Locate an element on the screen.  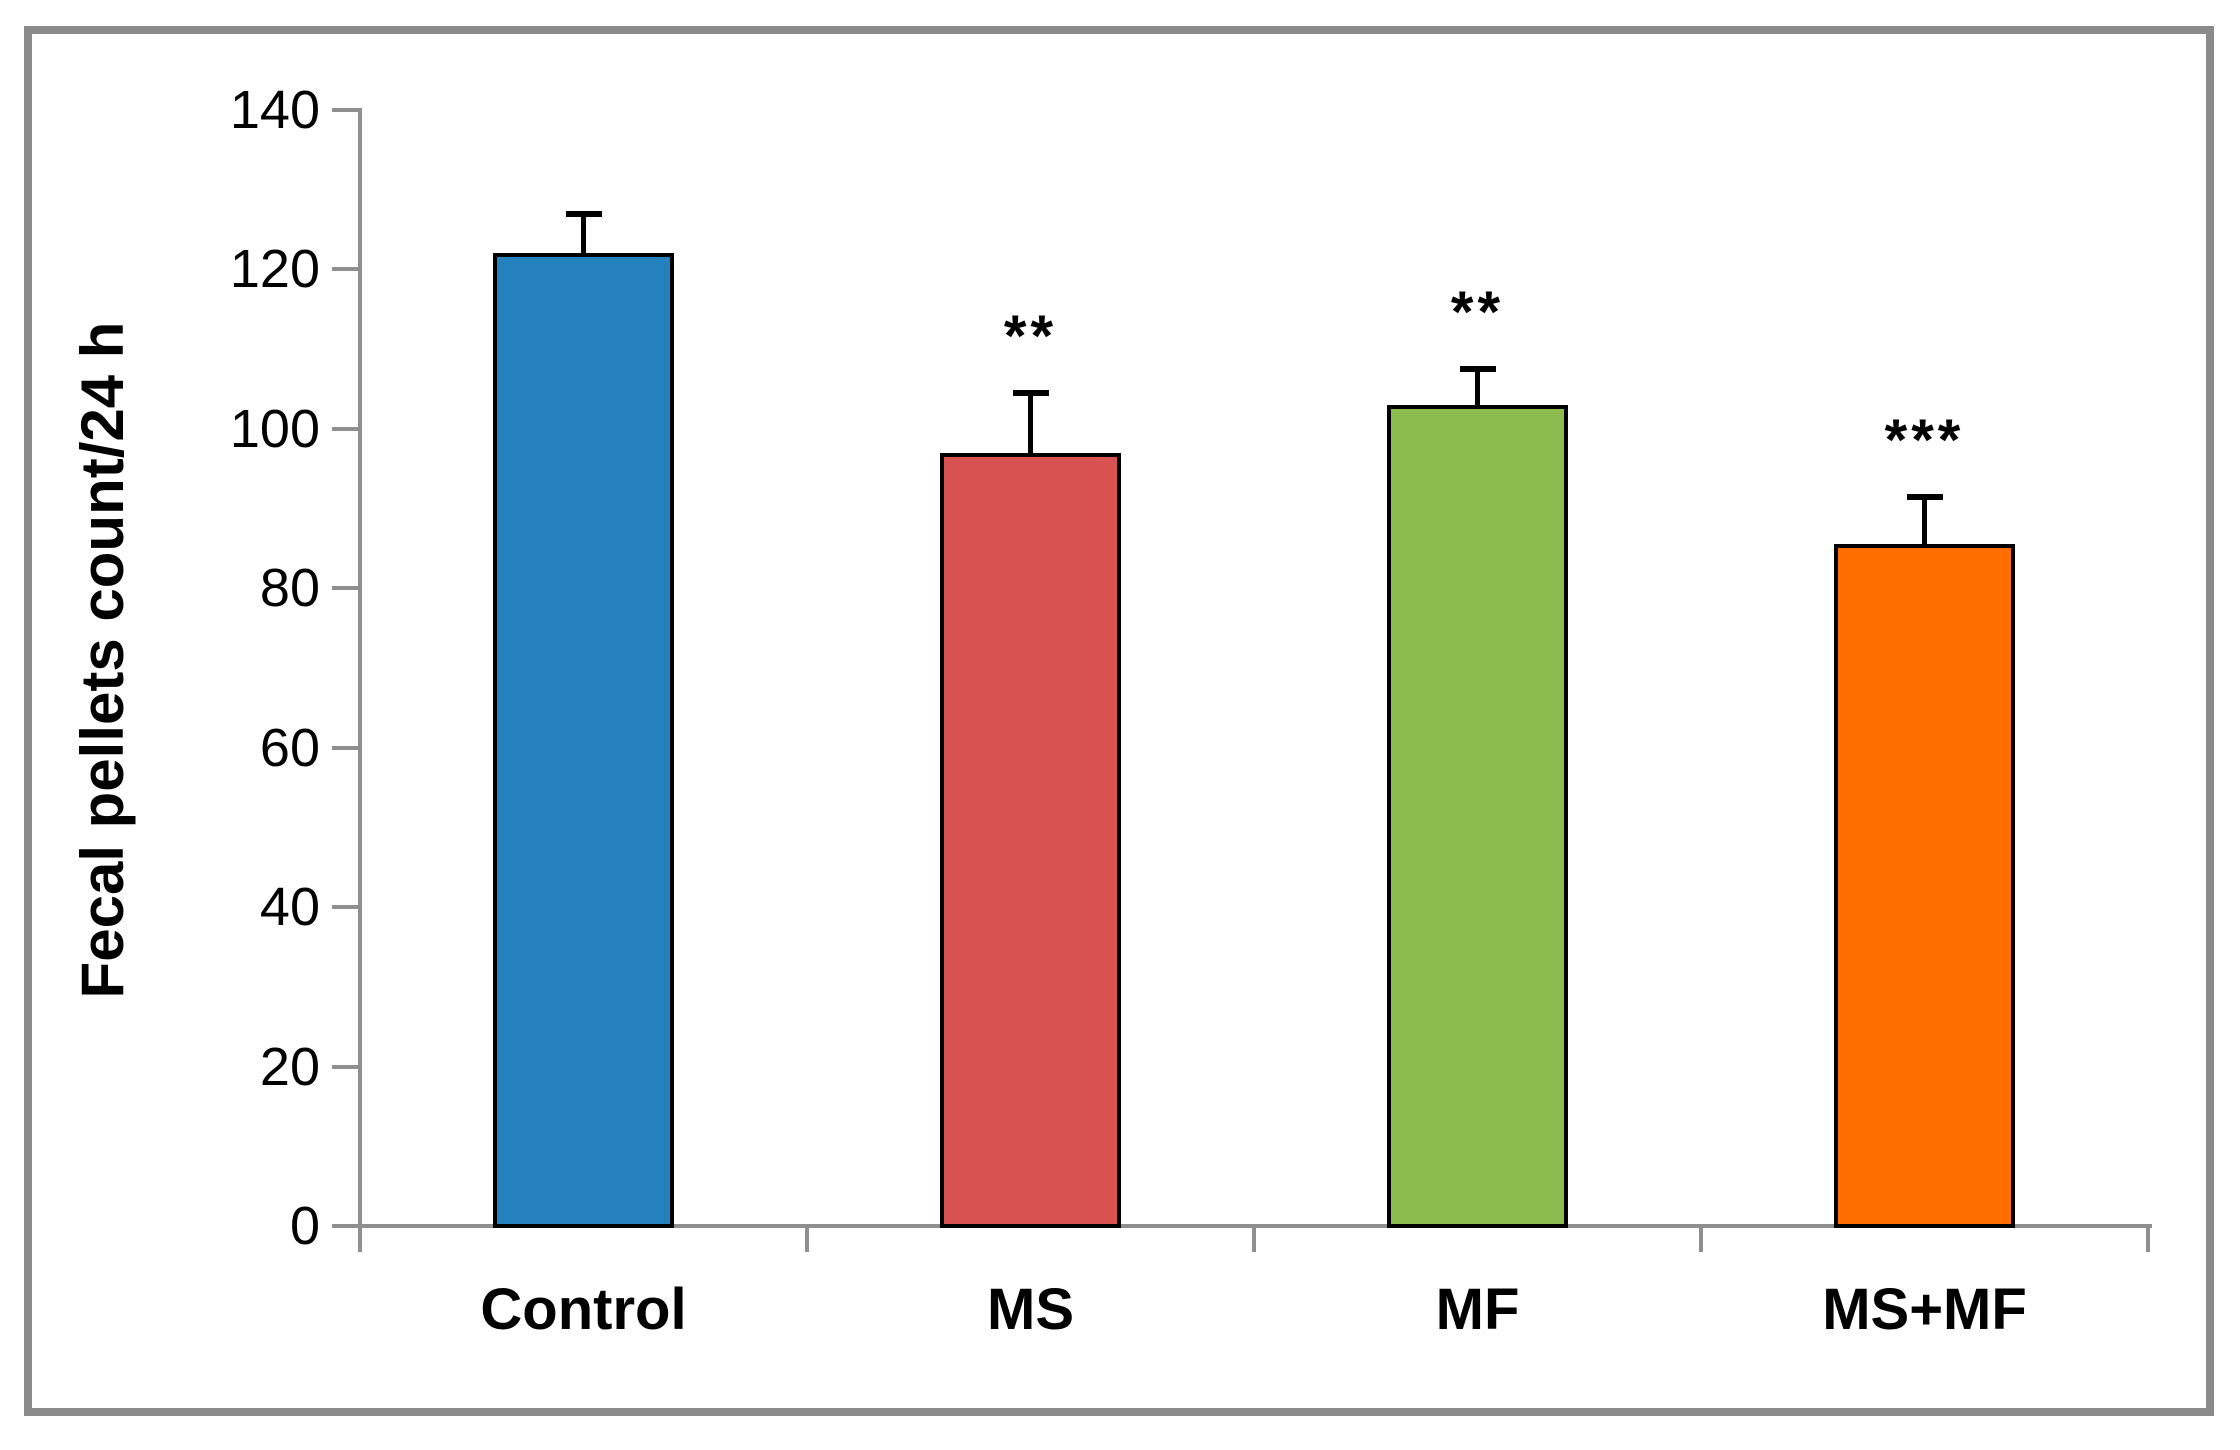
bar-mf is located at coordinates (1477, 816).